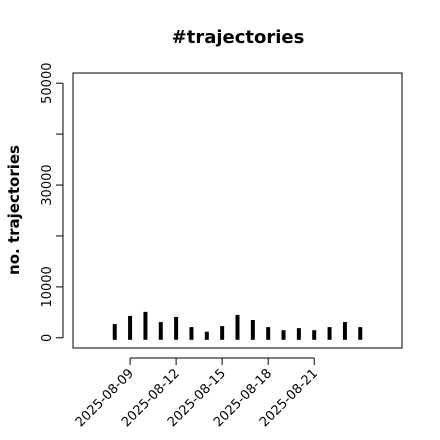 The image size is (440, 440). Describe the element at coordinates (47, 338) in the screenshot. I see `y-tick-label: 0` at that location.